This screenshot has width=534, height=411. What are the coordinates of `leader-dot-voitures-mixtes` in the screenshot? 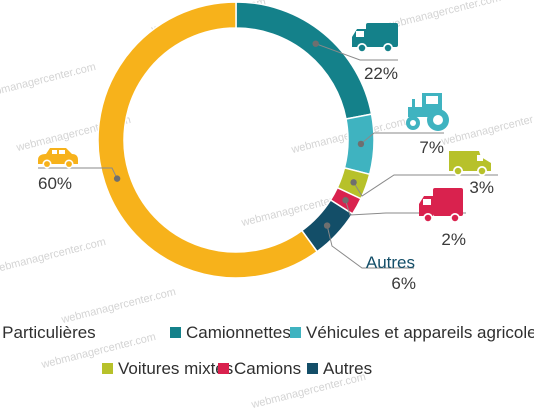 It's located at (353, 182).